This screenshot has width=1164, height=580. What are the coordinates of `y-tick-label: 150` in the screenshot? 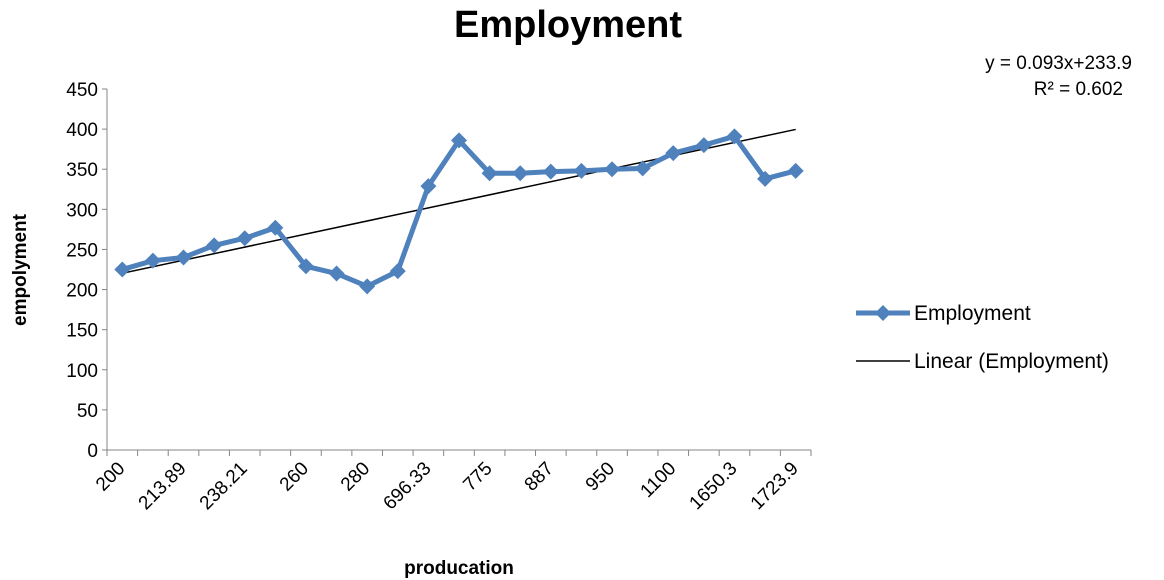 It's located at (82, 331).